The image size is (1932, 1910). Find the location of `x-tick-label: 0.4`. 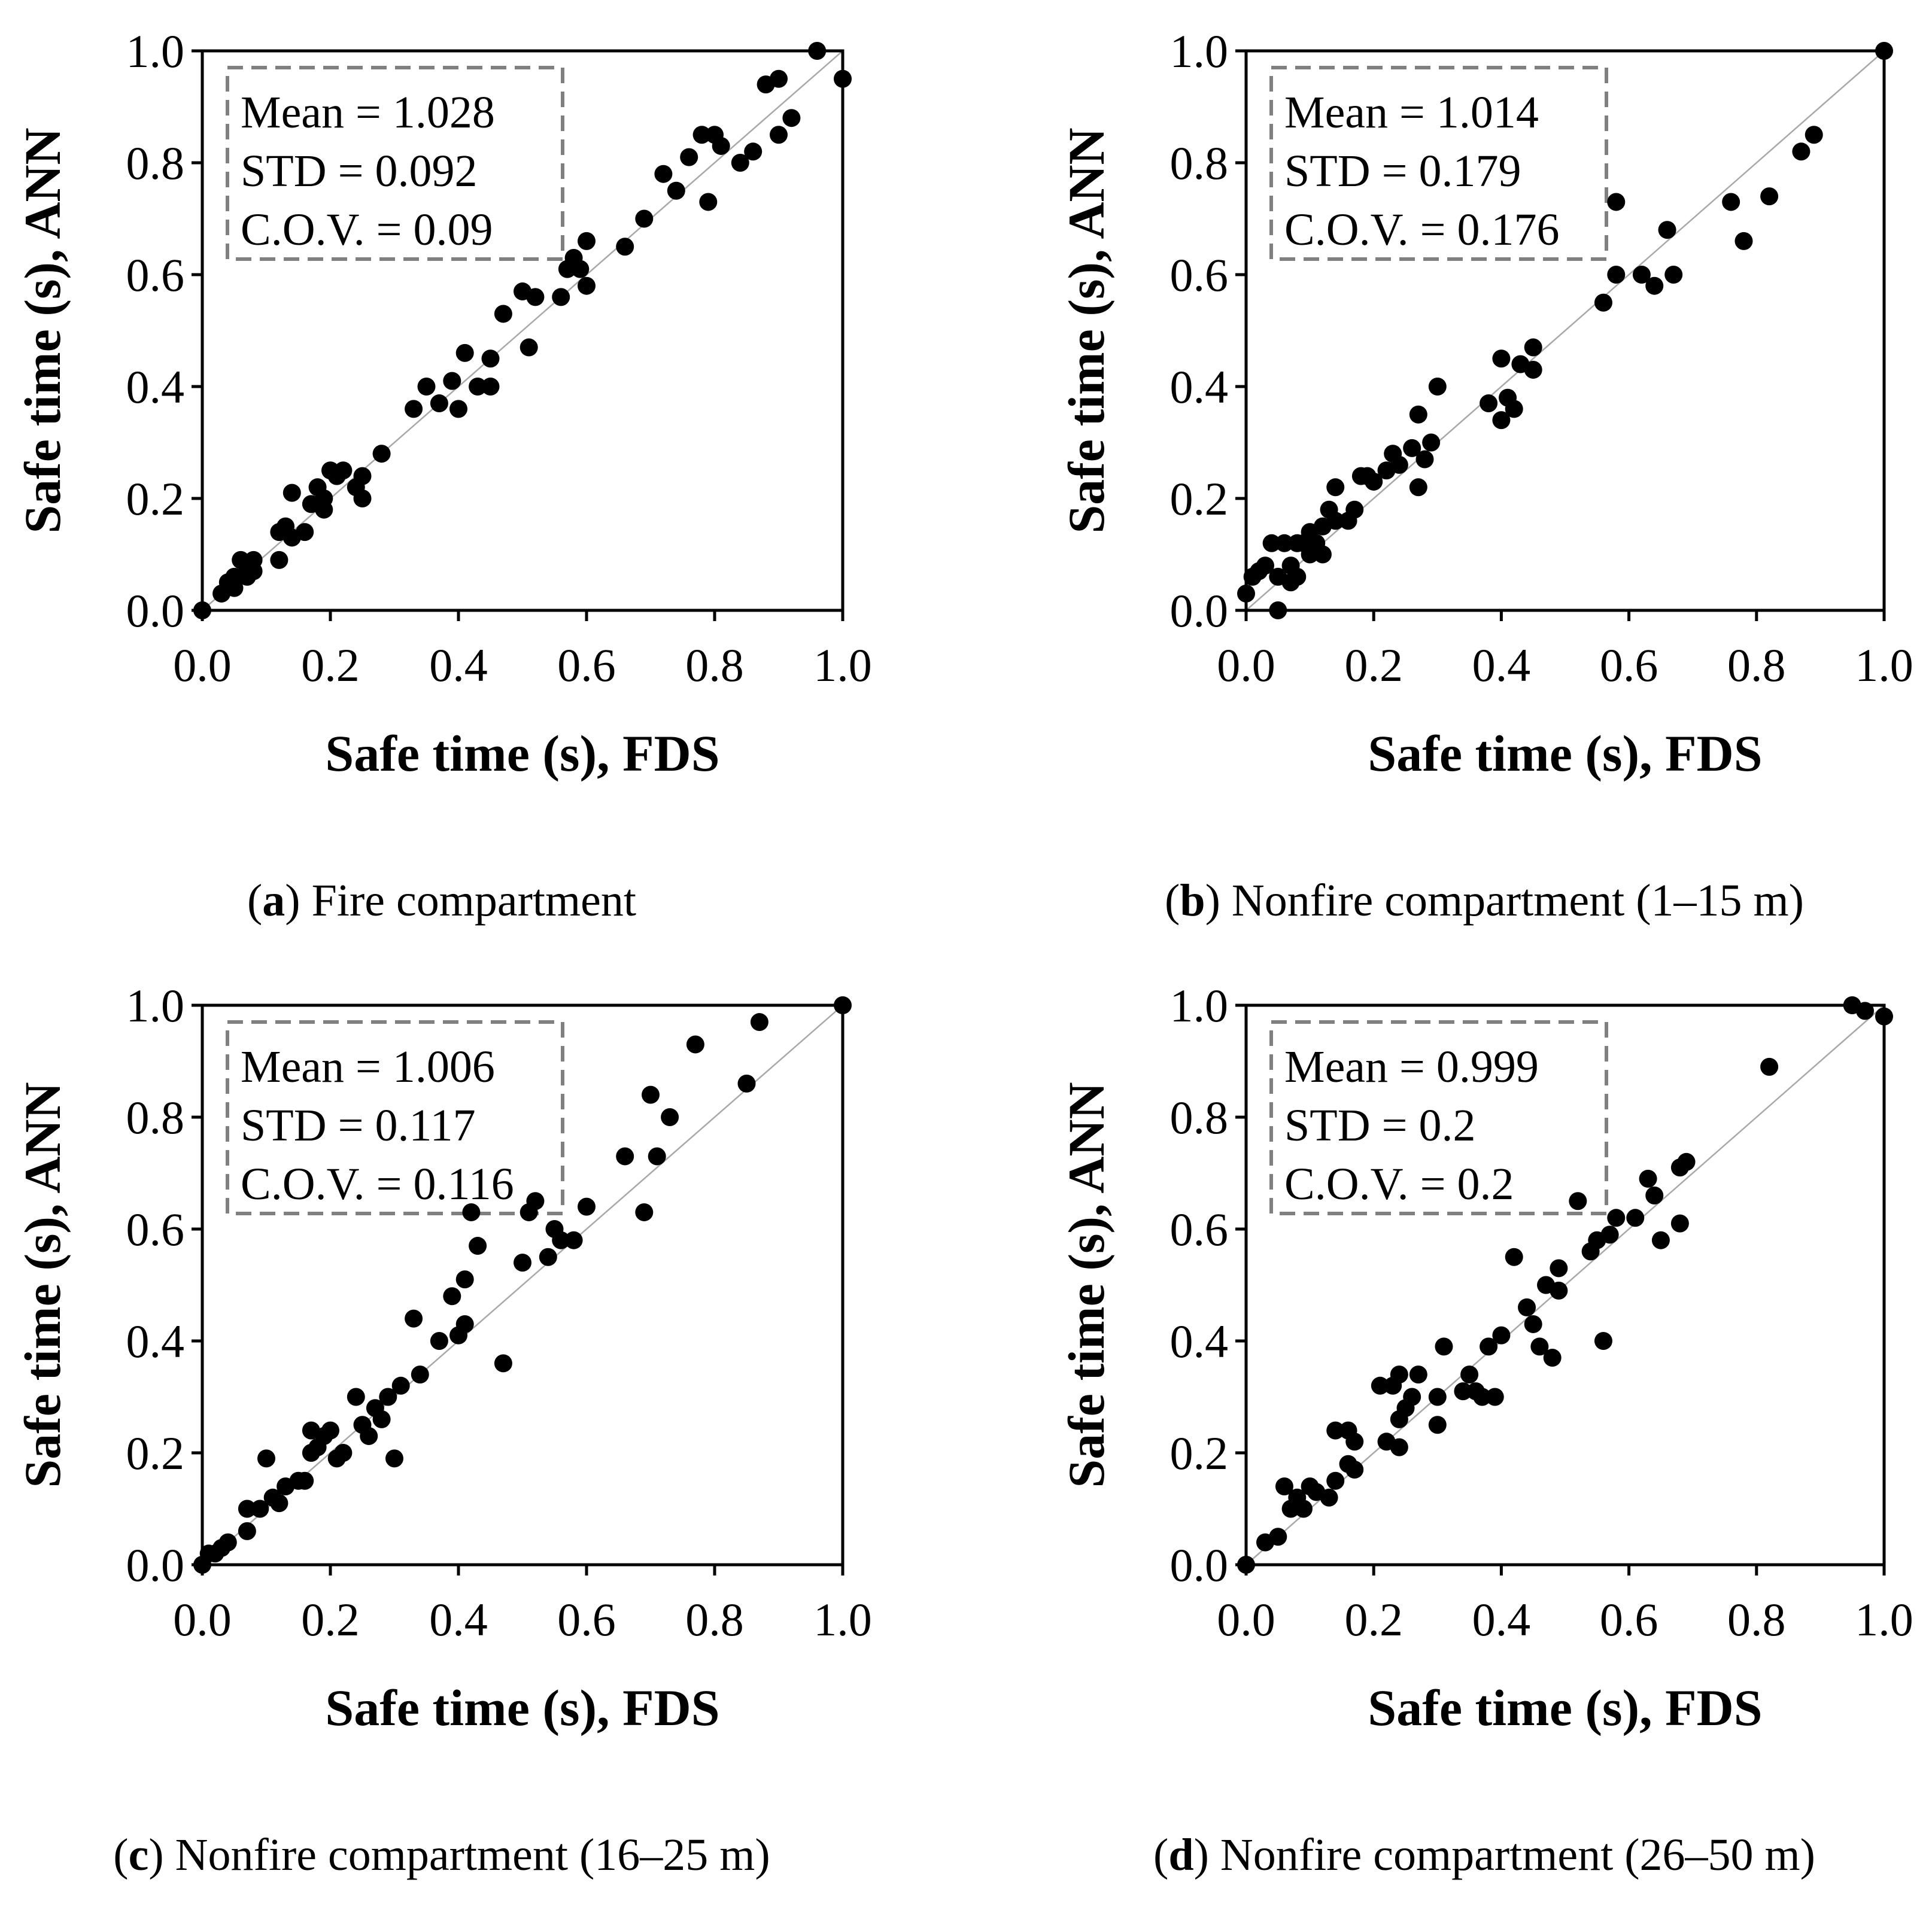

x-tick-label: 0.4 is located at coordinates (459, 665).